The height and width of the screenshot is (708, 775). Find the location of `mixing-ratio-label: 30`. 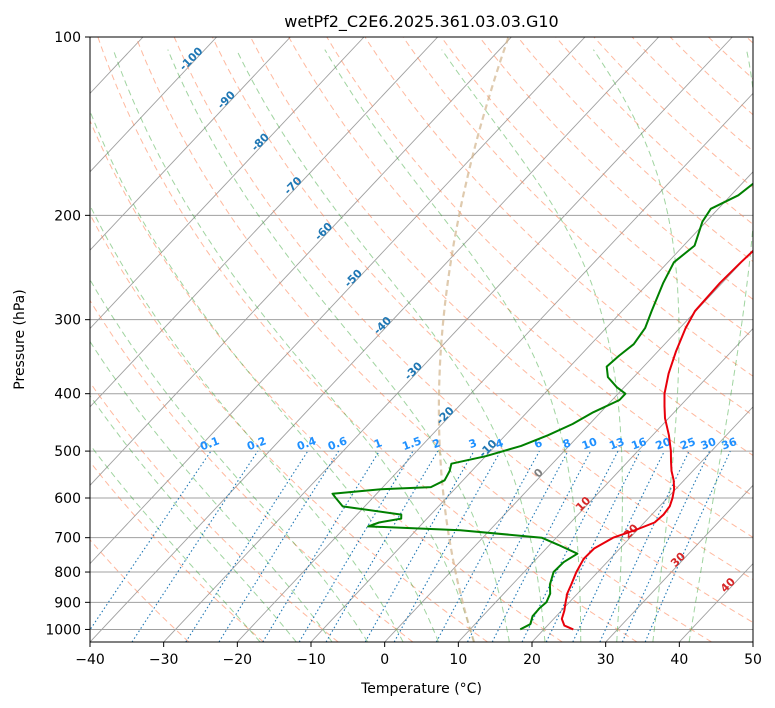

mixing-ratio-label: 30 is located at coordinates (708, 444).